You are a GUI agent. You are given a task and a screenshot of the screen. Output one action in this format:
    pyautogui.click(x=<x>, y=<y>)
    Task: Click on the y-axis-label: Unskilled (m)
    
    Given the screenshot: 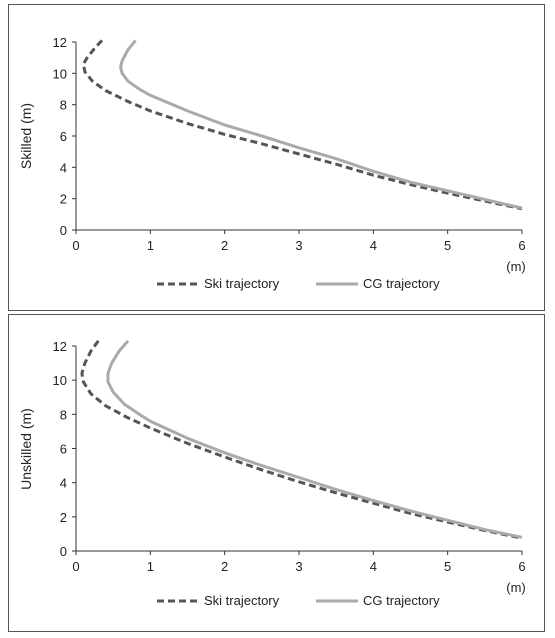 What is the action you would take?
    pyautogui.click(x=26, y=449)
    